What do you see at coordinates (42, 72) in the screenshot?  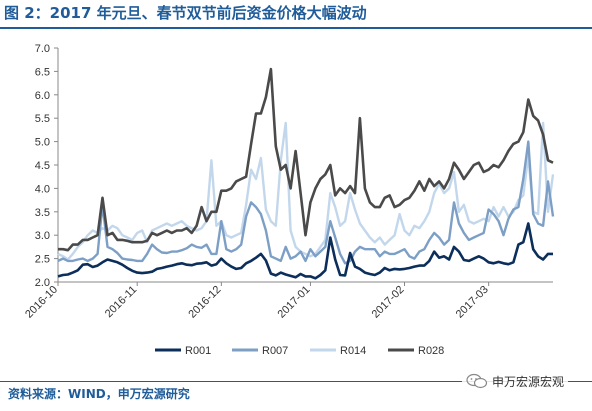 I see `y-tick-label: 6.5` at bounding box center [42, 72].